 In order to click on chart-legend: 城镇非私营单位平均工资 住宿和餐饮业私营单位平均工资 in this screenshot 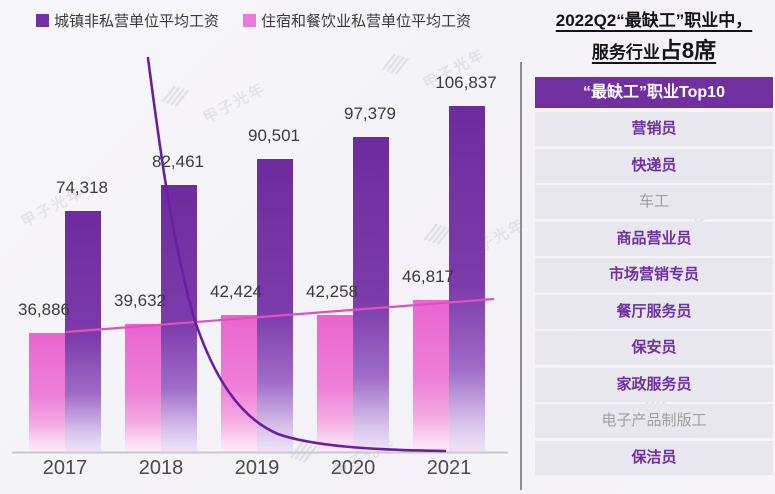, I will do `click(253, 20)`.